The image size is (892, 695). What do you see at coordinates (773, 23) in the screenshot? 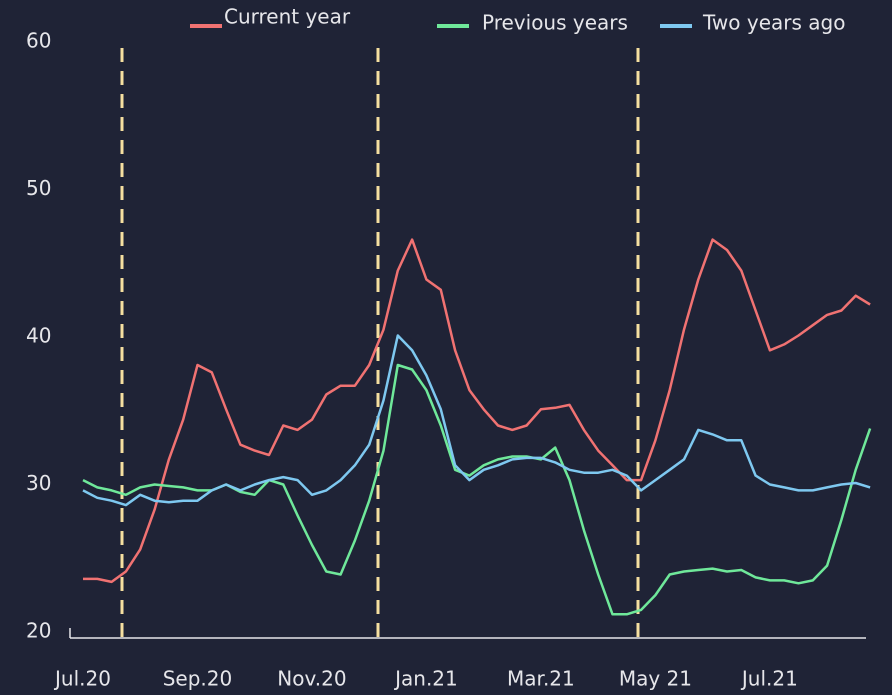
I see `legend-label: Two years ago` at bounding box center [773, 23].